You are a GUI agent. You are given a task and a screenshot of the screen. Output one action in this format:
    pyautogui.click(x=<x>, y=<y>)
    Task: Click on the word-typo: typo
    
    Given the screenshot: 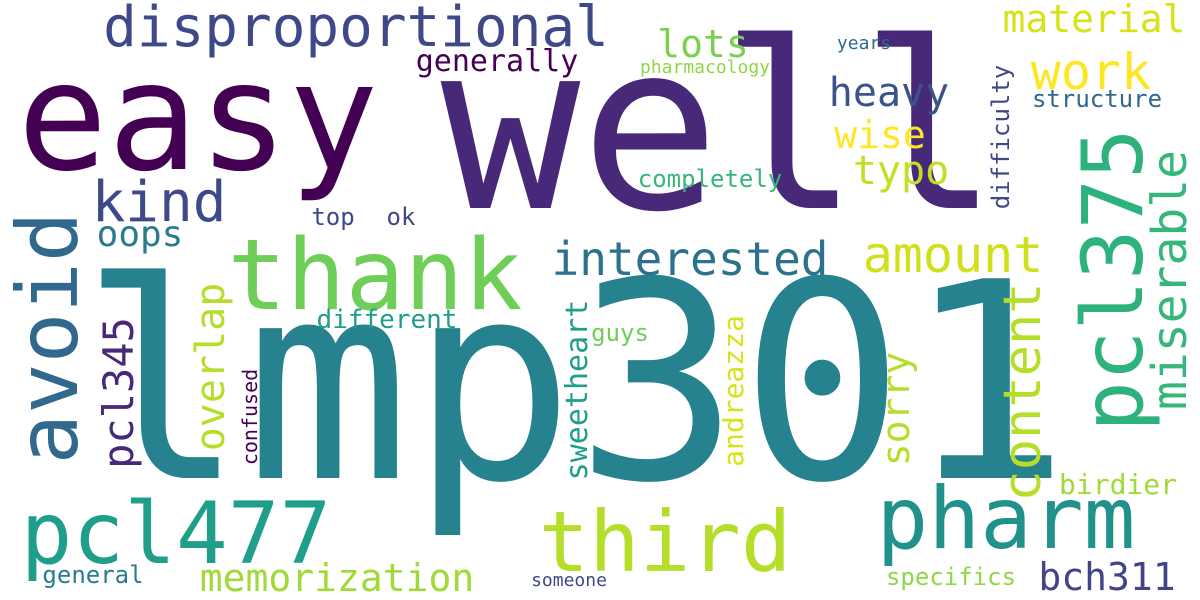 What is the action you would take?
    pyautogui.click(x=901, y=171)
    